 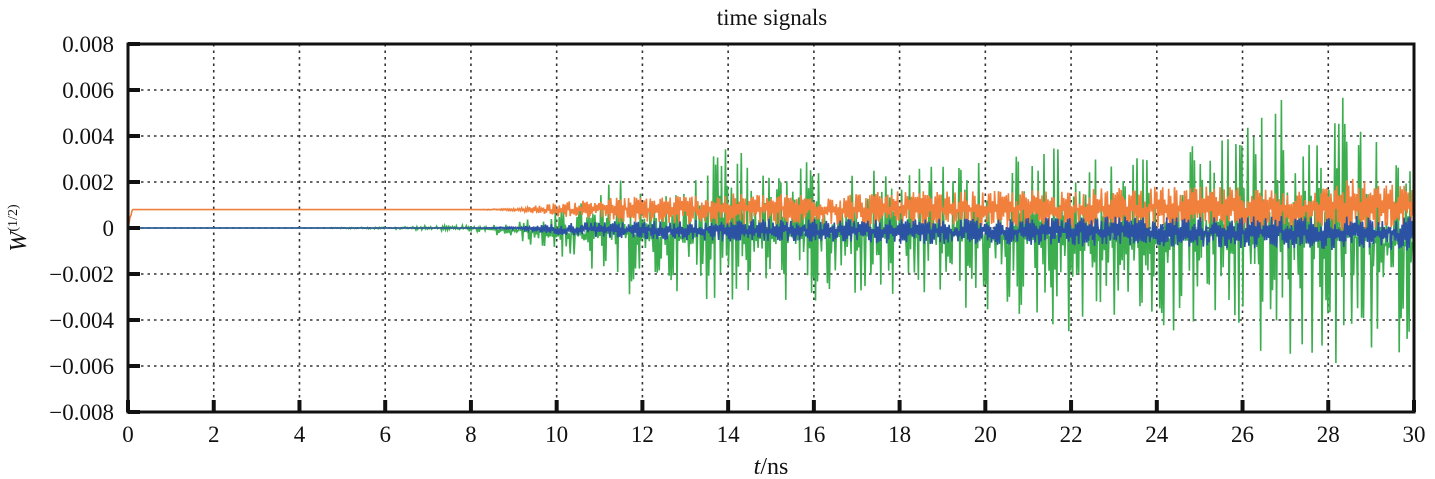 What do you see at coordinates (88, 90) in the screenshot?
I see `y-tick-label: 0.006` at bounding box center [88, 90].